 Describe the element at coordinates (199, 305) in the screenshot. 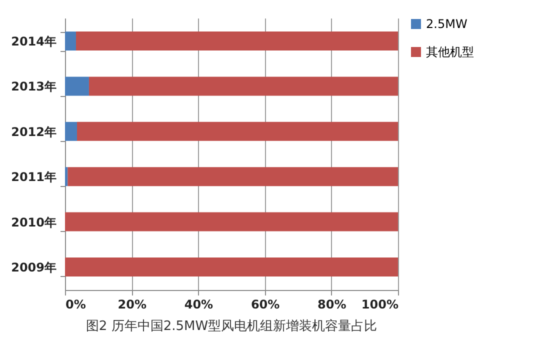

I see `x-tick-label: 40%` at that location.